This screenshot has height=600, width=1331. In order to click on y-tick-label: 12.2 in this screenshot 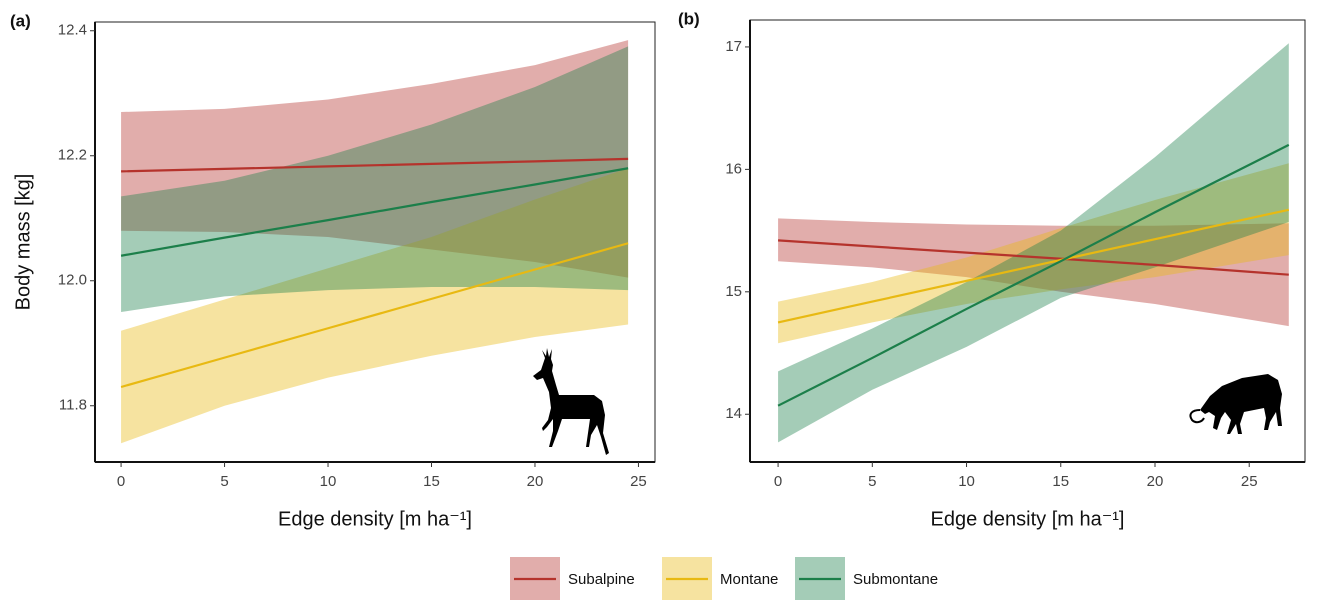, I will do `click(72, 155)`.